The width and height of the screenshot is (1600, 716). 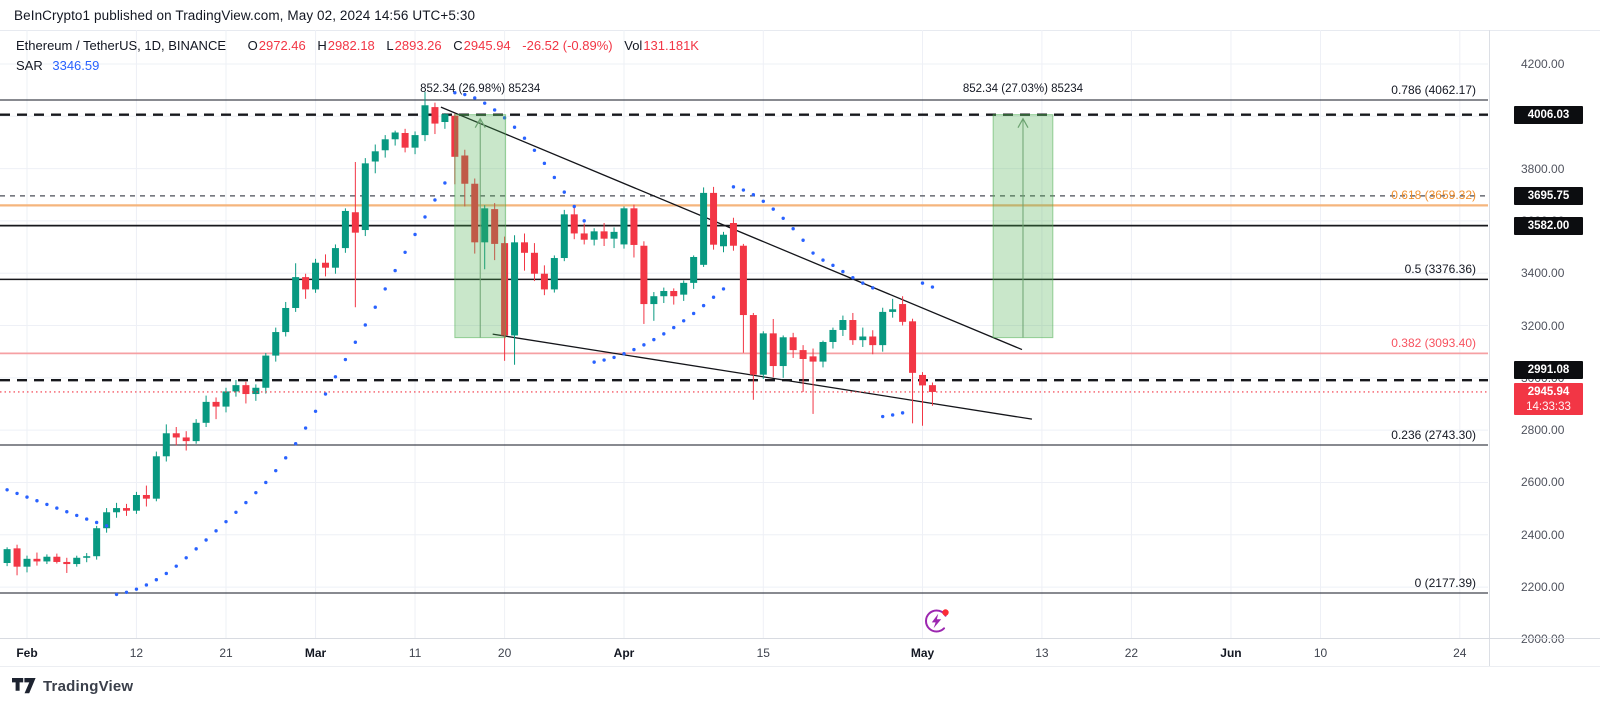 What do you see at coordinates (351, 45) in the screenshot?
I see `high-value: 2982.18` at bounding box center [351, 45].